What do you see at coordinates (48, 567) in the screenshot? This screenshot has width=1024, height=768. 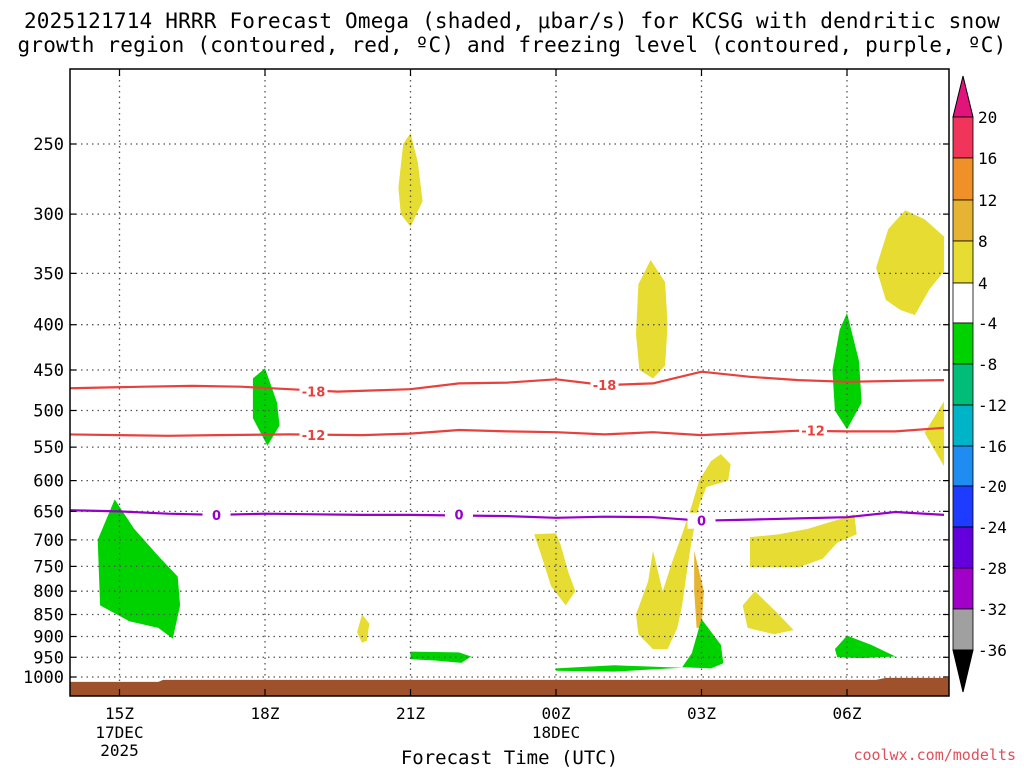 I see `y-tick-label-750: 750` at bounding box center [48, 567].